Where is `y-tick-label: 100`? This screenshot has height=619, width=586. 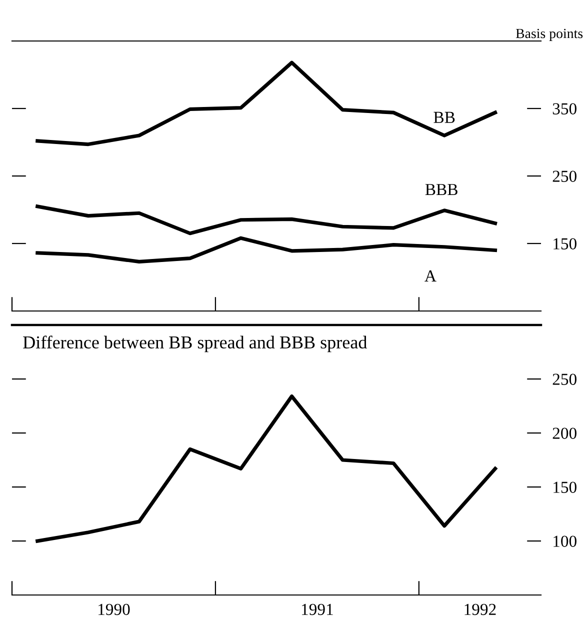 y-tick-label: 100 is located at coordinates (565, 541).